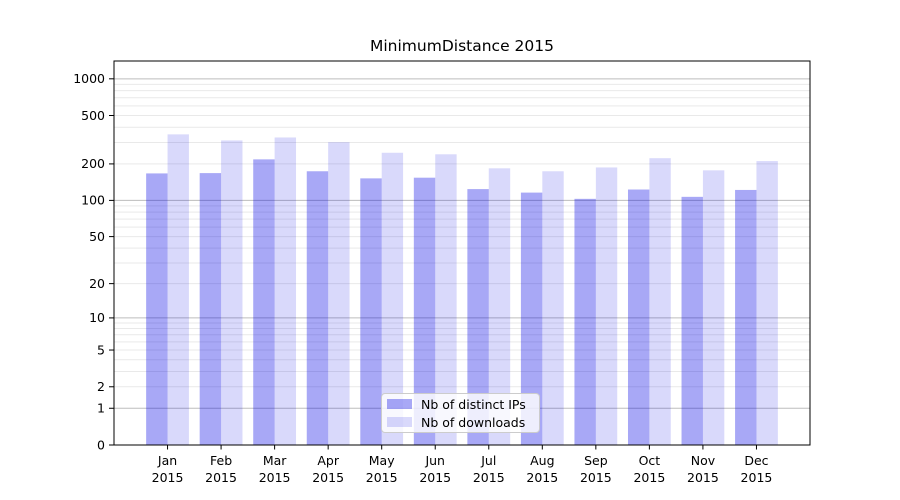 The width and height of the screenshot is (900, 500). I want to click on bar-jul-distinct-ips, so click(478, 317).